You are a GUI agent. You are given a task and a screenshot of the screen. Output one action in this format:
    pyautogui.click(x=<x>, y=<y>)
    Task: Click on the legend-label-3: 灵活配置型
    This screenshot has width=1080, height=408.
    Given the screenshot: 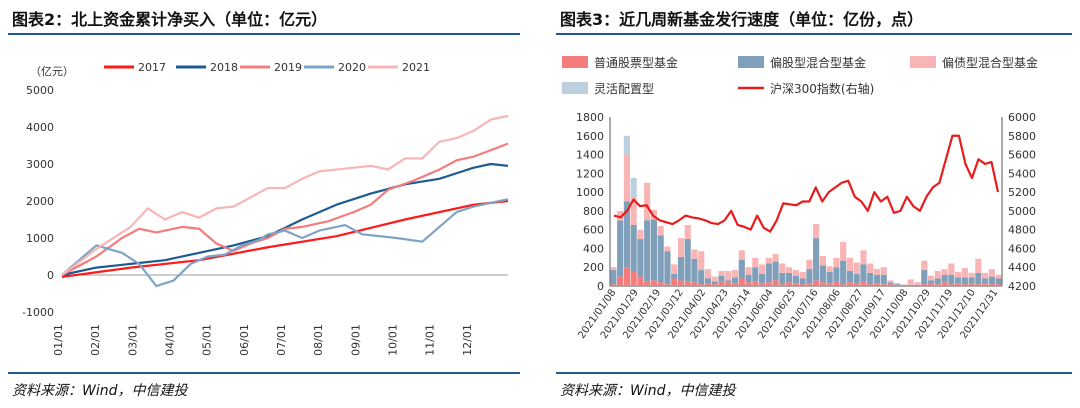 What is the action you would take?
    pyautogui.click(x=624, y=89)
    